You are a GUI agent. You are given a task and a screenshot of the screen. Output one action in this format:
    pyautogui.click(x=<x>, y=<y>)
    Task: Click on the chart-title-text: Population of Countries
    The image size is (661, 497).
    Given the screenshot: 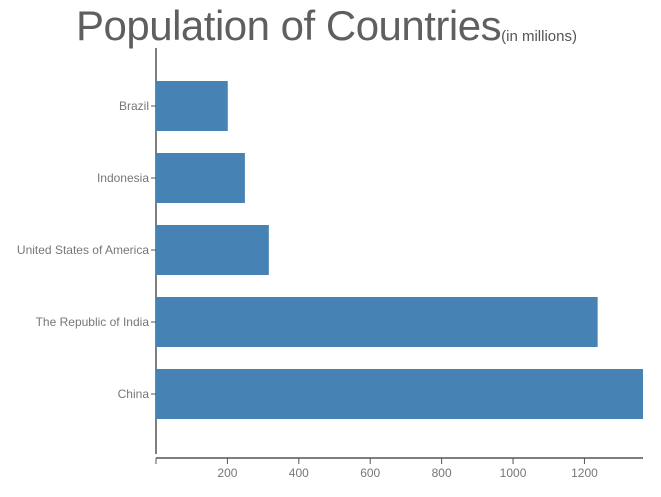 What is the action you would take?
    pyautogui.click(x=289, y=25)
    